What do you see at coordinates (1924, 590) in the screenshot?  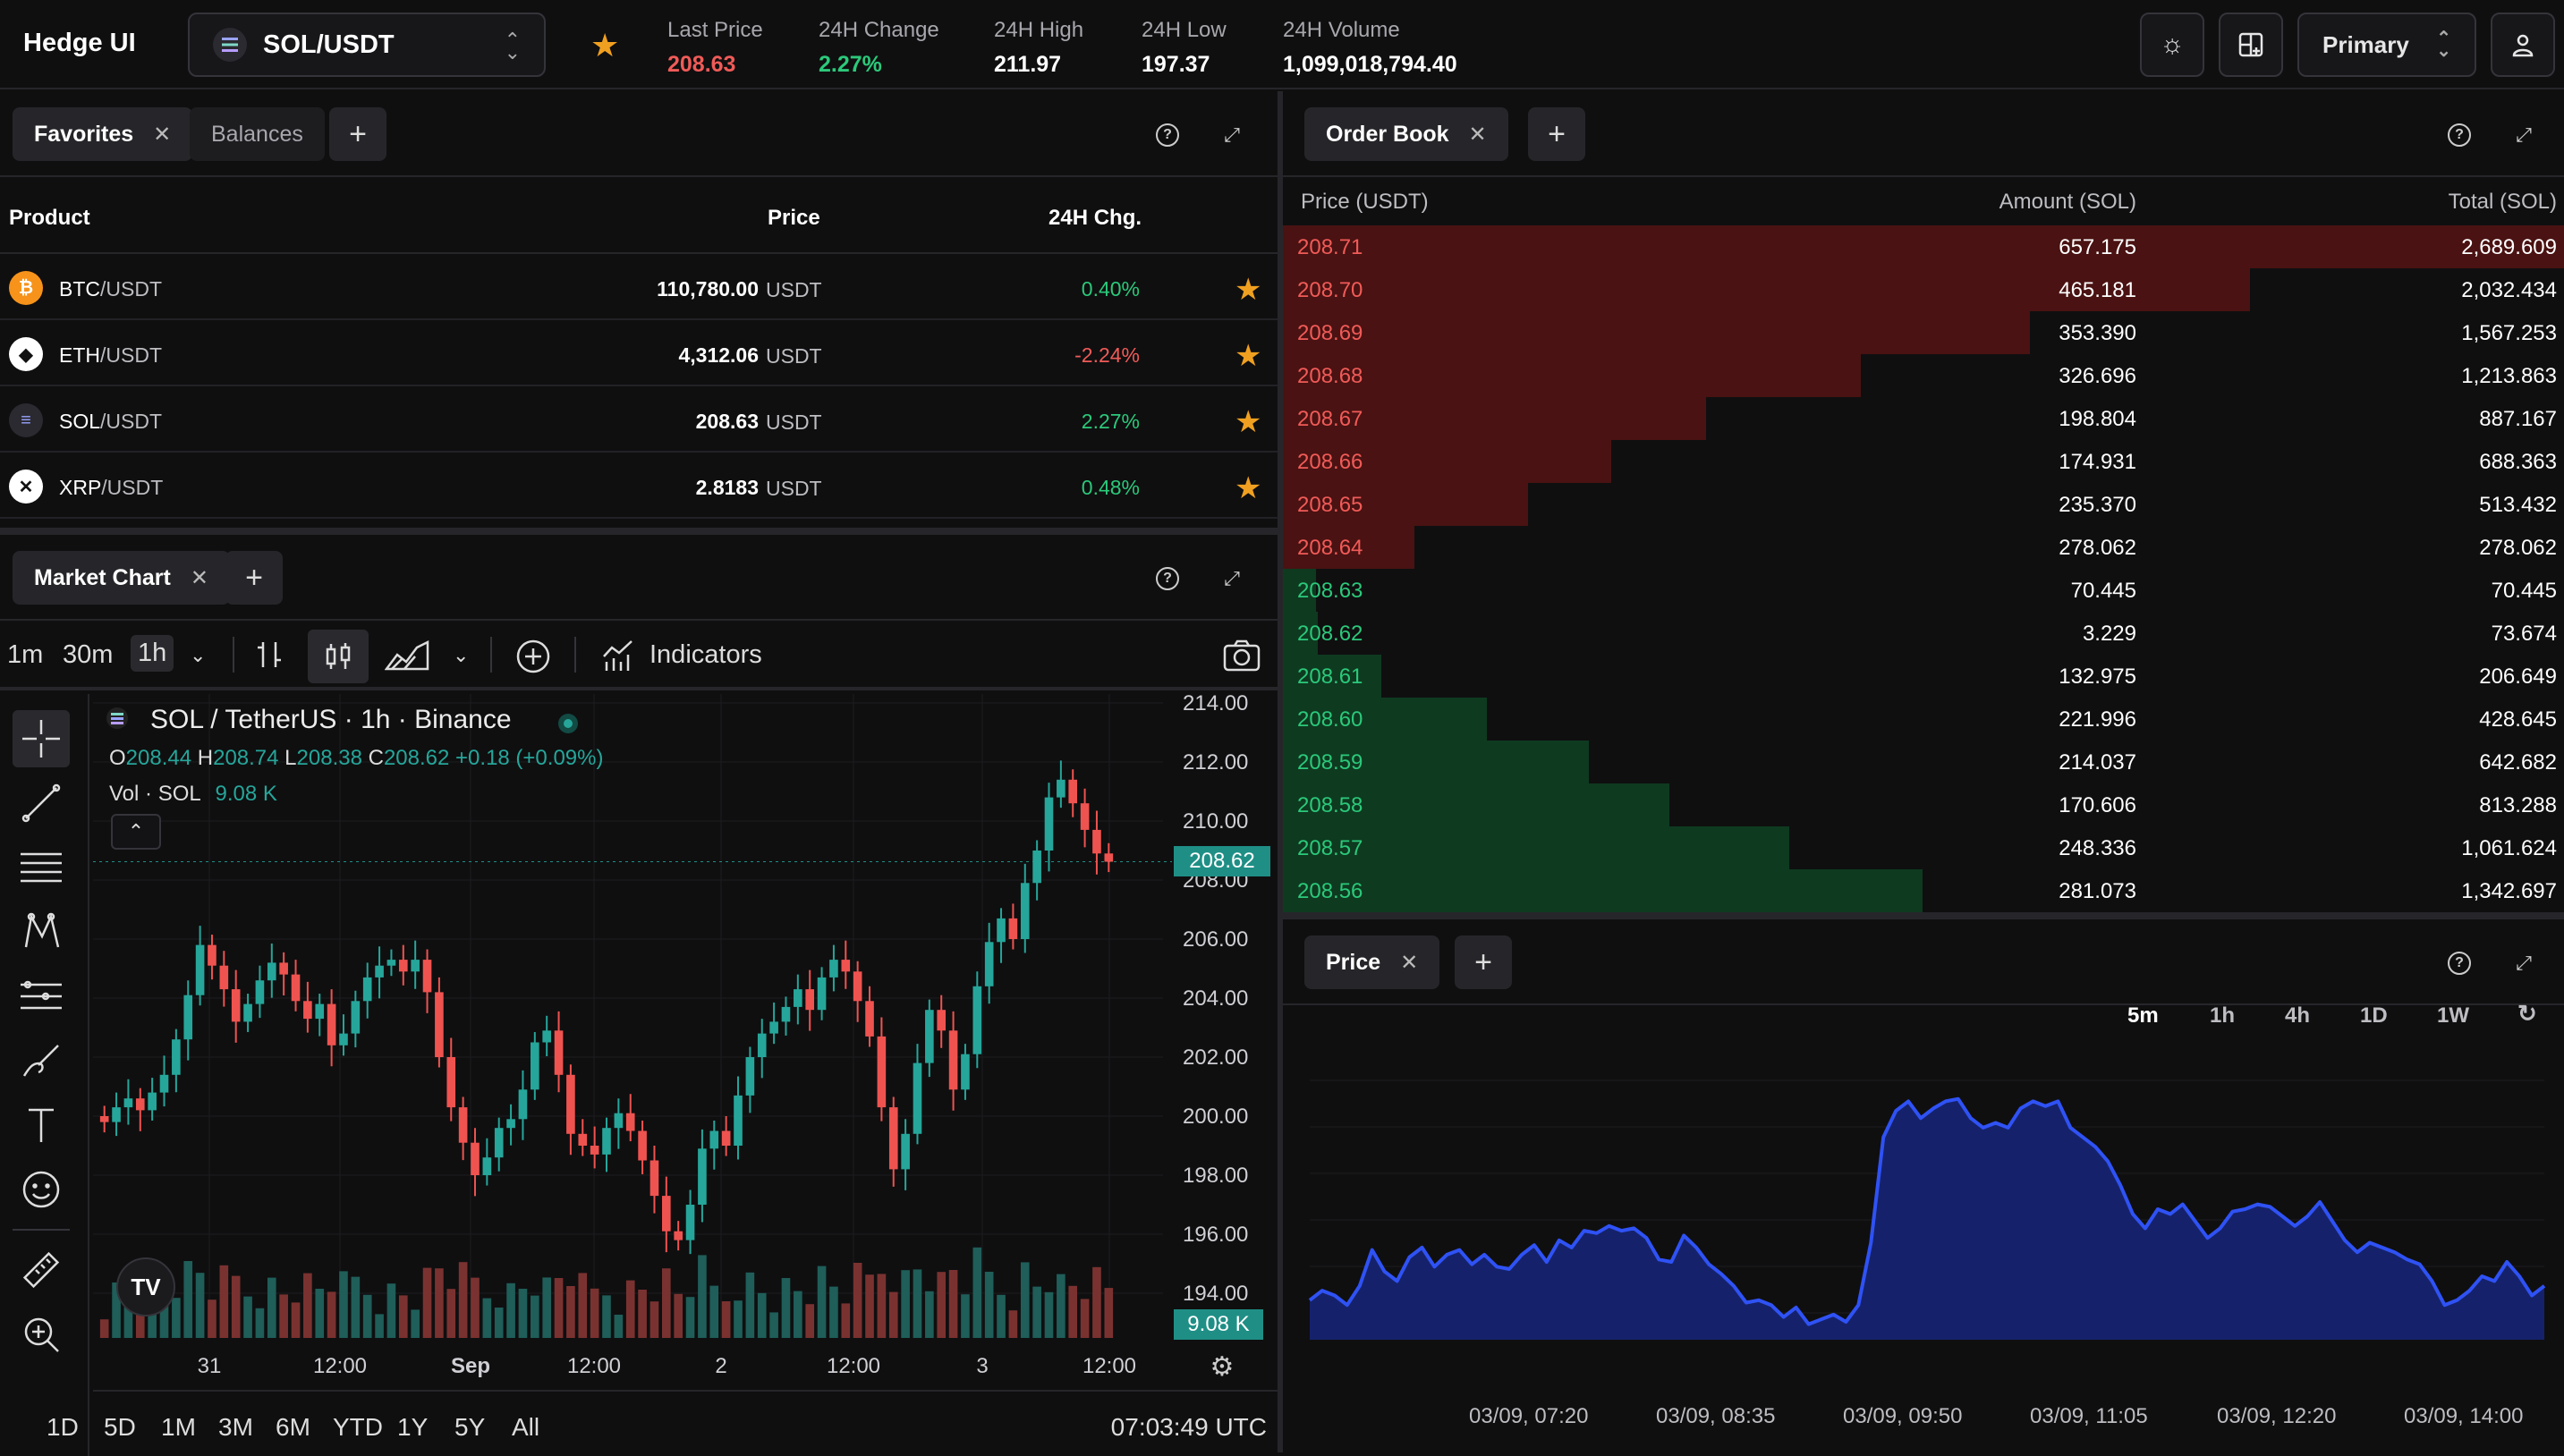 I see `bid-row: 208.63 70.445 70.445` at bounding box center [1924, 590].